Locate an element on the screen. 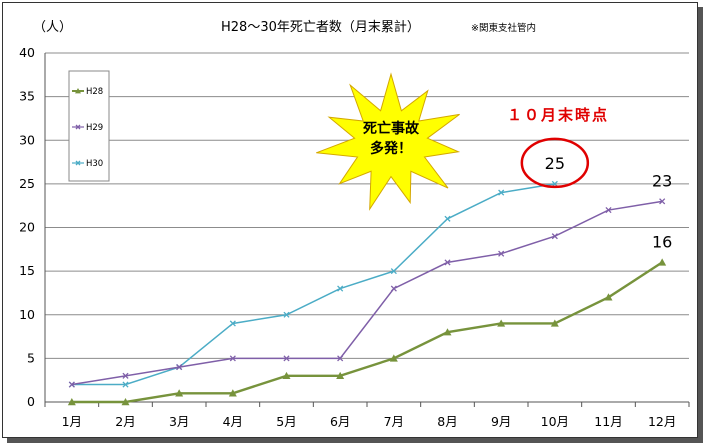  end-label-h30: 25 is located at coordinates (555, 163).